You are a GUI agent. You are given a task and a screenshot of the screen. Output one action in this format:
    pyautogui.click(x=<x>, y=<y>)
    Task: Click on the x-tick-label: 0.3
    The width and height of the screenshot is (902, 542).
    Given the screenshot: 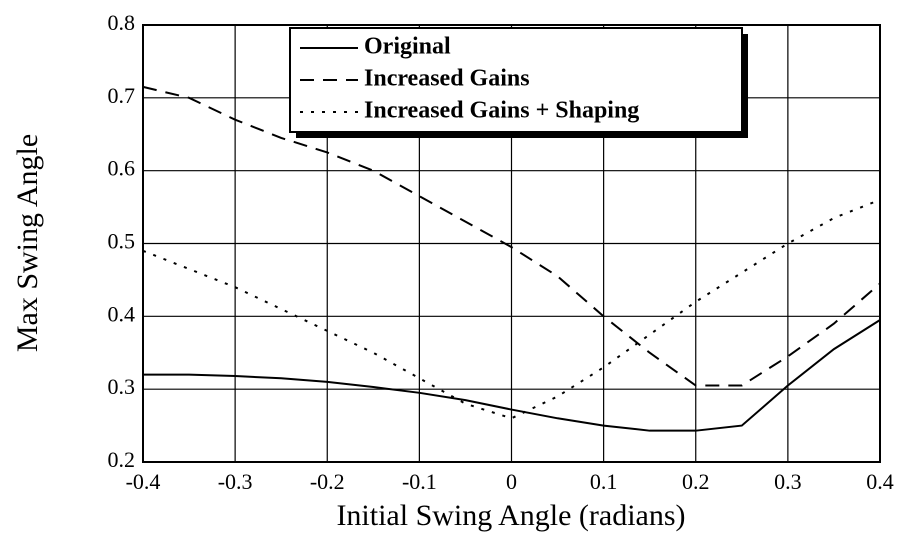 What is the action you would take?
    pyautogui.click(x=788, y=481)
    